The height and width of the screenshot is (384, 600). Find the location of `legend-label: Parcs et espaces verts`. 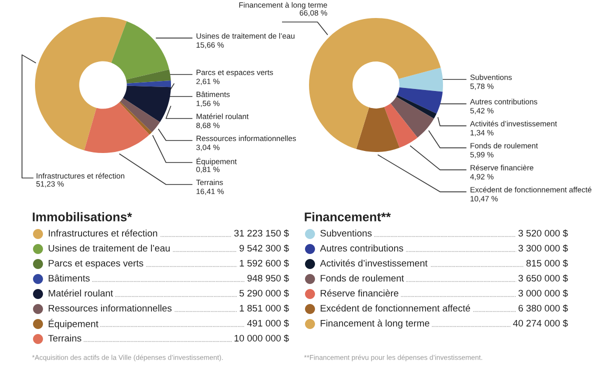

legend-label: Parcs et espaces verts is located at coordinates (96, 264).